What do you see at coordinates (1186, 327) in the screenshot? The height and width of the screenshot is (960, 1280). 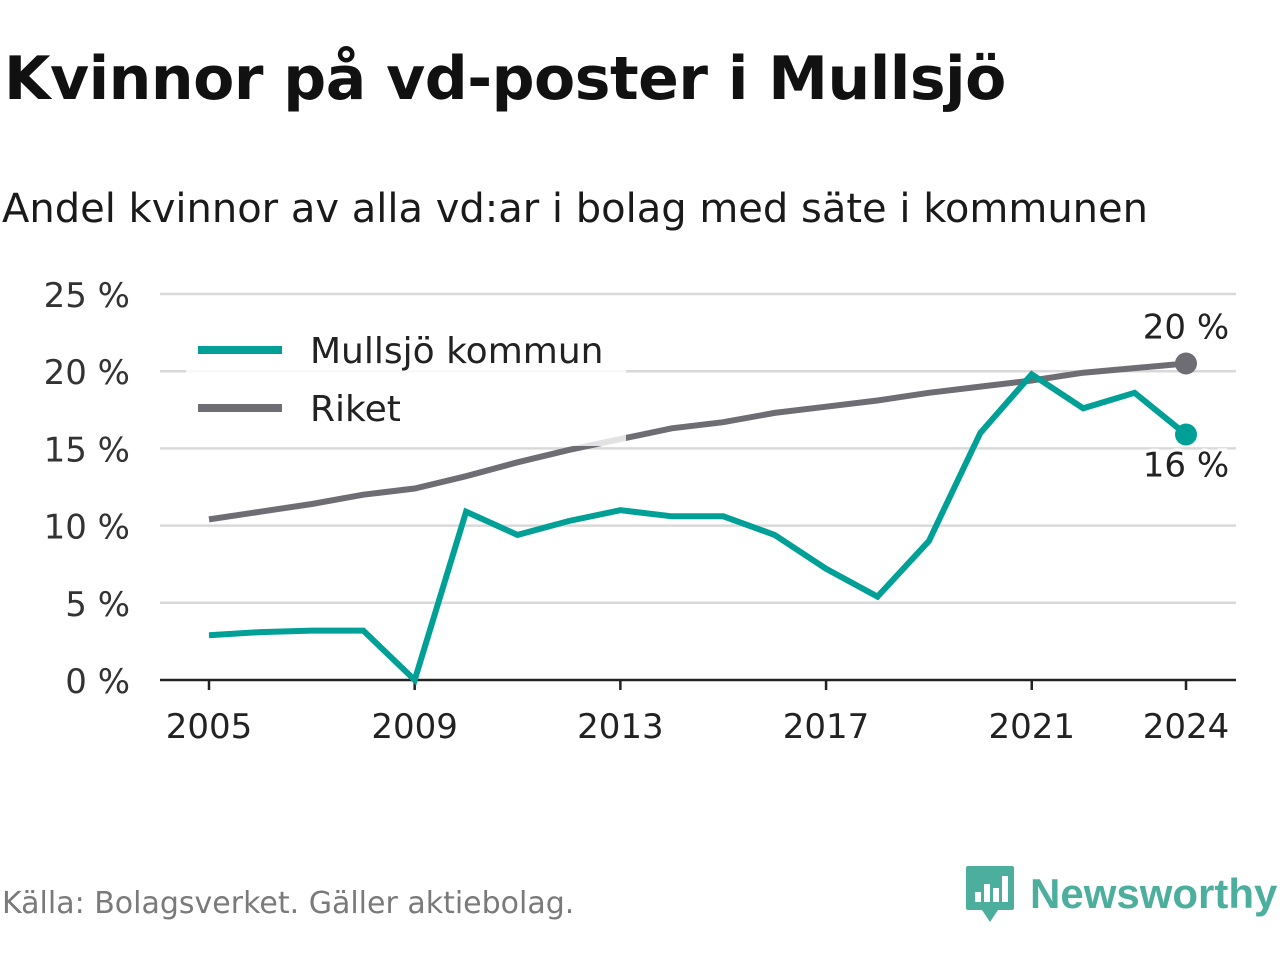 I see `series-end-label: 20 %` at bounding box center [1186, 327].